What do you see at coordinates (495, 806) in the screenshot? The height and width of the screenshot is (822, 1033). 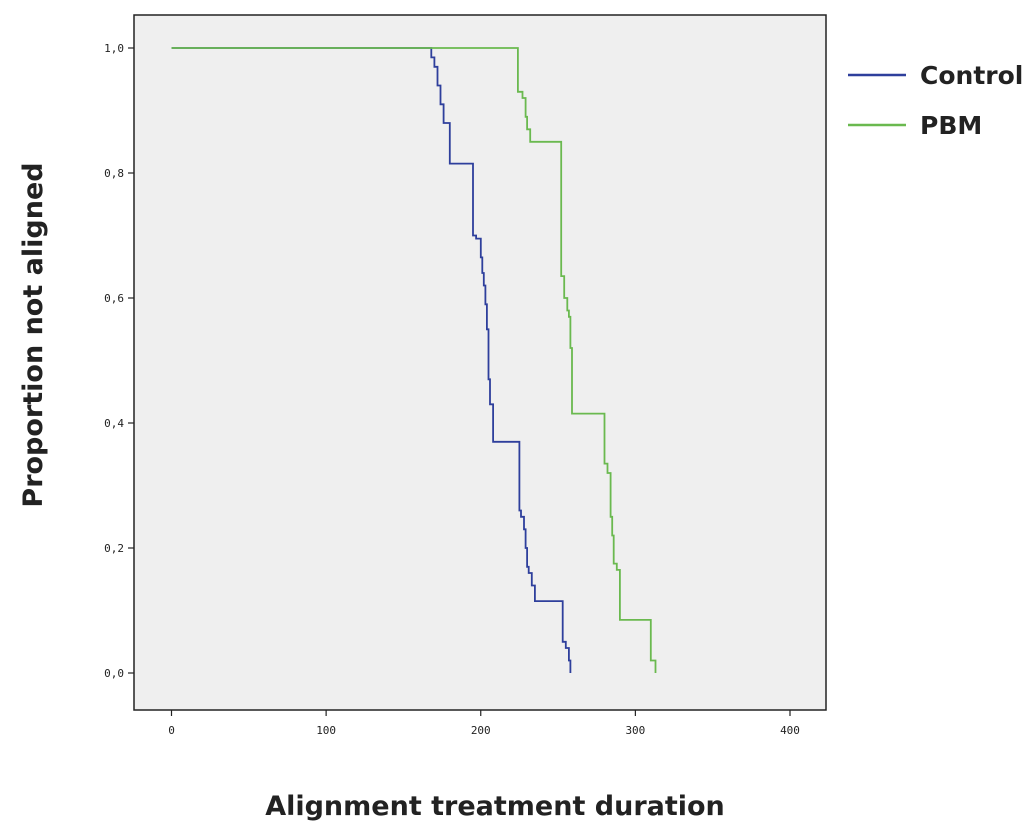 I see `x-axis-title: Alignment treatment duration` at bounding box center [495, 806].